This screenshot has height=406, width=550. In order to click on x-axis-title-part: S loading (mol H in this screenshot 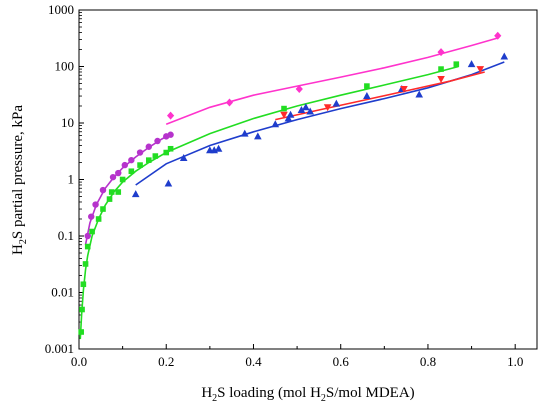, I will do `click(269, 393)`.